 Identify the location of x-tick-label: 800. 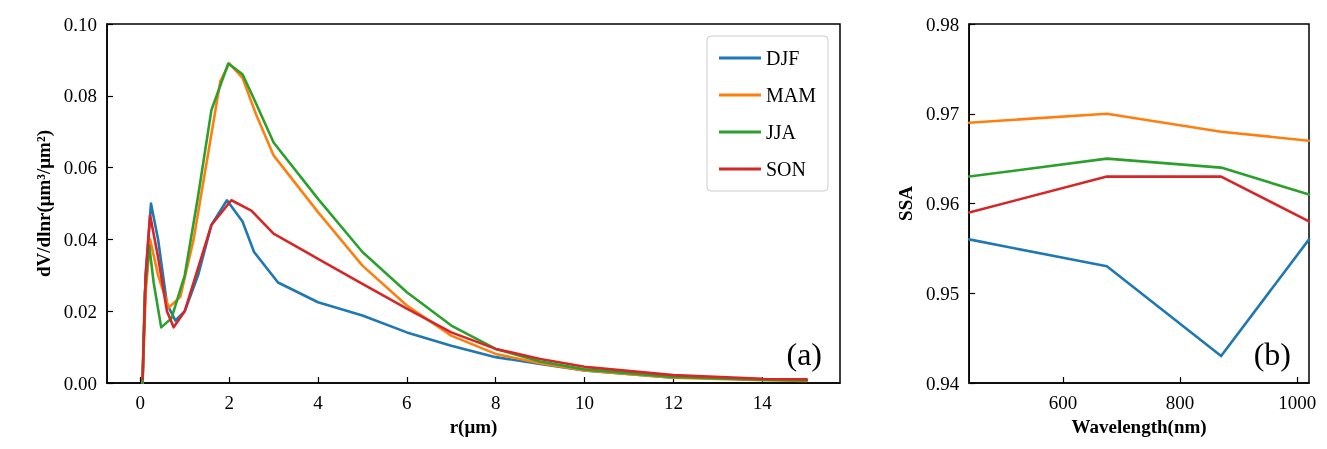
(1180, 402).